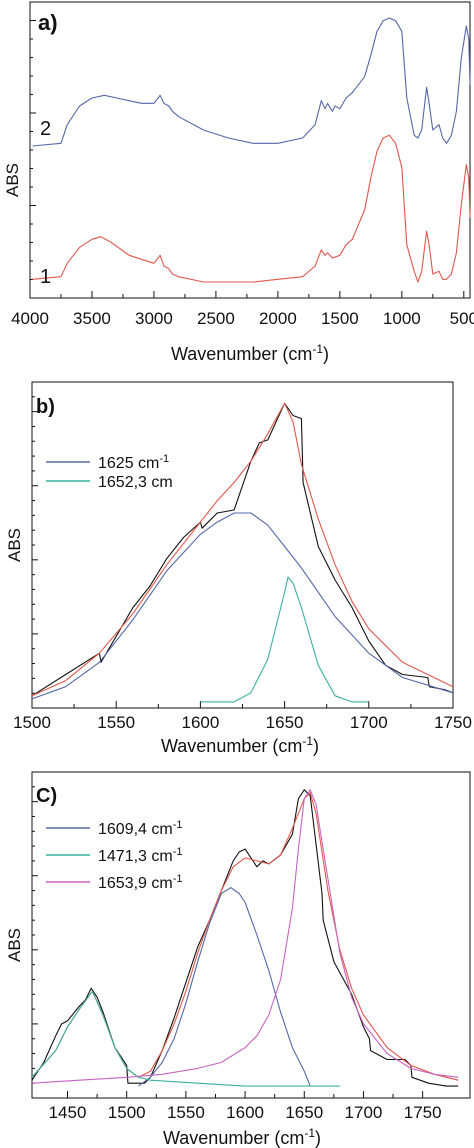 This screenshot has width=474, height=1148. Describe the element at coordinates (178, 825) in the screenshot. I see `legend-text-1609-4-sup: -1` at that location.